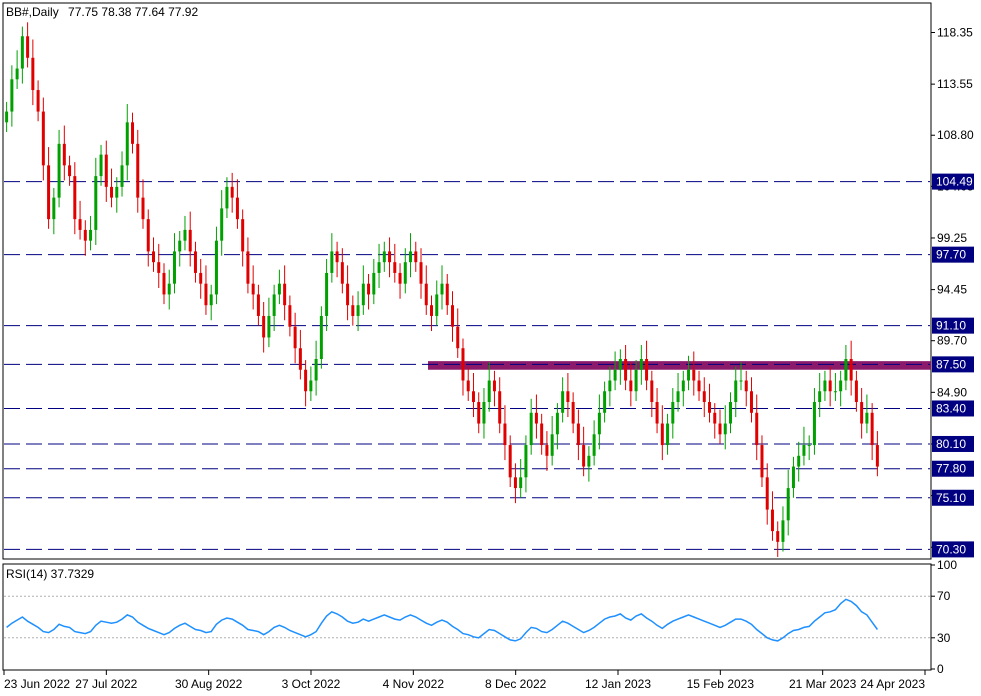 The image size is (981, 696). I want to click on level-label: 80.10, so click(951, 444).